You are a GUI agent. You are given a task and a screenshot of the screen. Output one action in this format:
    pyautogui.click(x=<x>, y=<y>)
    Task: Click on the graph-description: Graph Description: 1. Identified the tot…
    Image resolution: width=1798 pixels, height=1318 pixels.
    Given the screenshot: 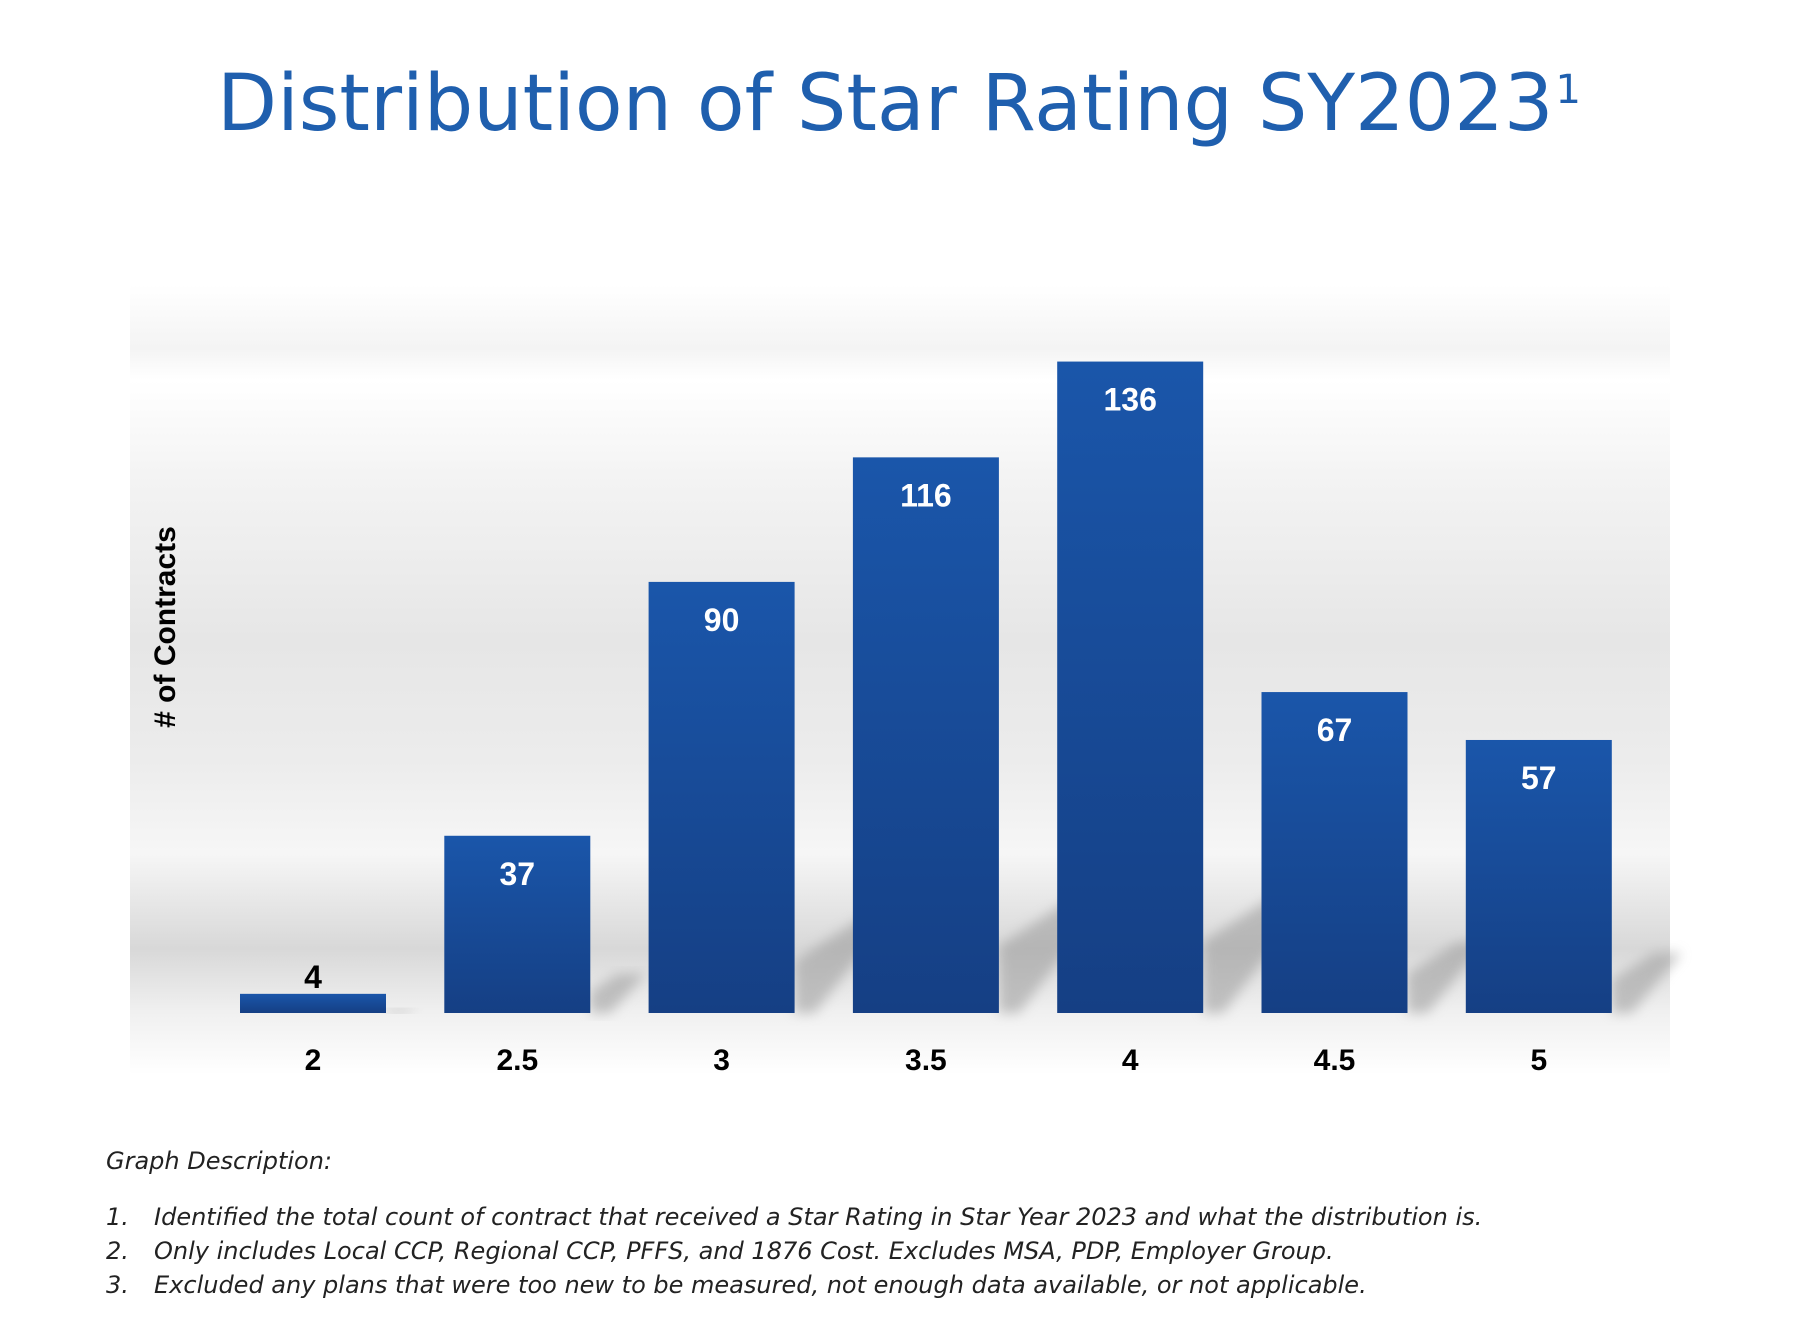 What is the action you would take?
    pyautogui.click(x=906, y=1226)
    